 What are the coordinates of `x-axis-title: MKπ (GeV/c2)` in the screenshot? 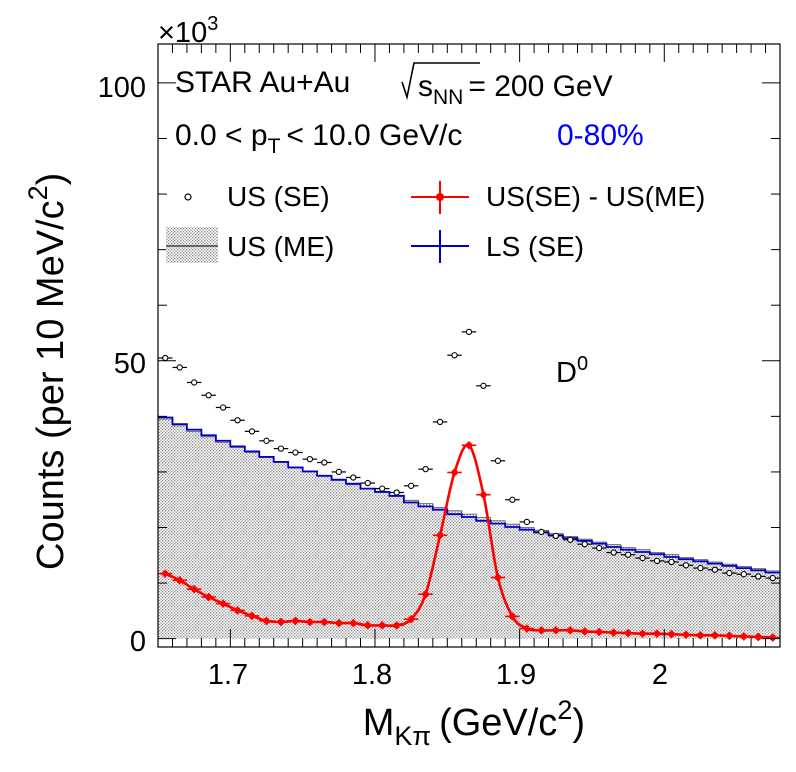 It's located at (474, 723).